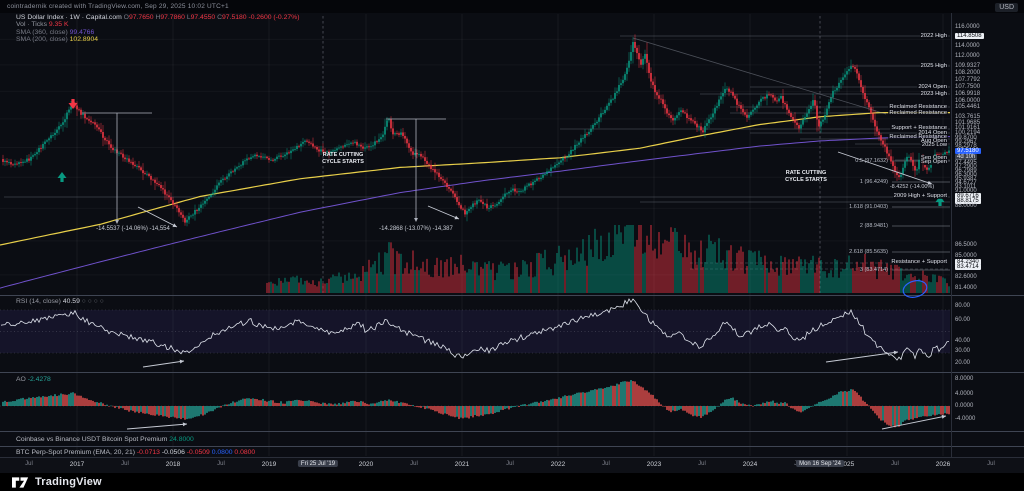 This screenshot has width=1024, height=491. Describe the element at coordinates (20, 482) in the screenshot. I see `tradingview-logo-icon` at that location.